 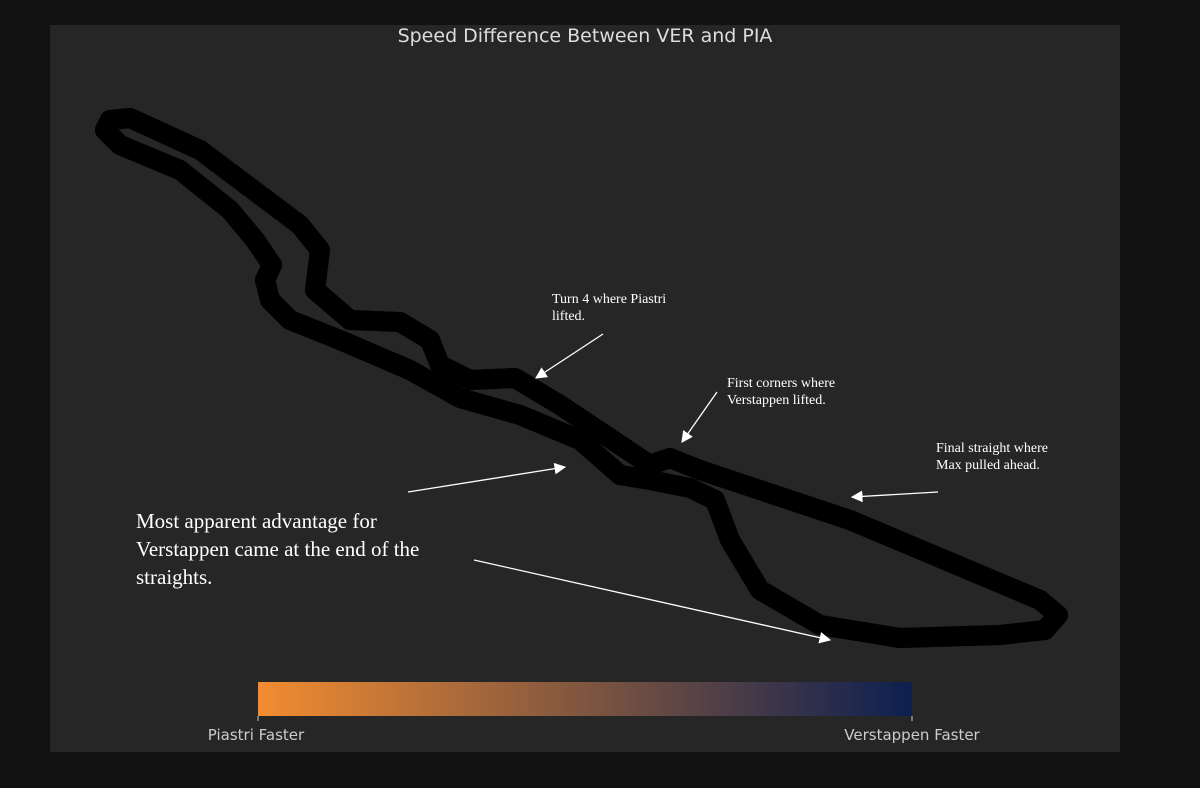 I want to click on colorbar, so click(x=585, y=699).